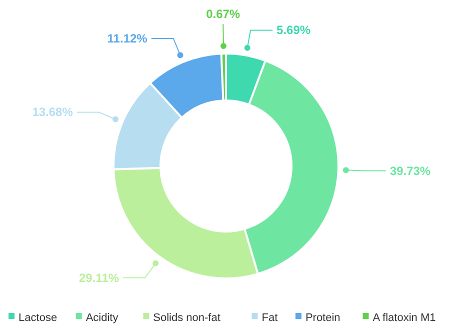 This screenshot has height=335, width=474. Describe the element at coordinates (410, 171) in the screenshot. I see `data-label: 39.73%` at that location.